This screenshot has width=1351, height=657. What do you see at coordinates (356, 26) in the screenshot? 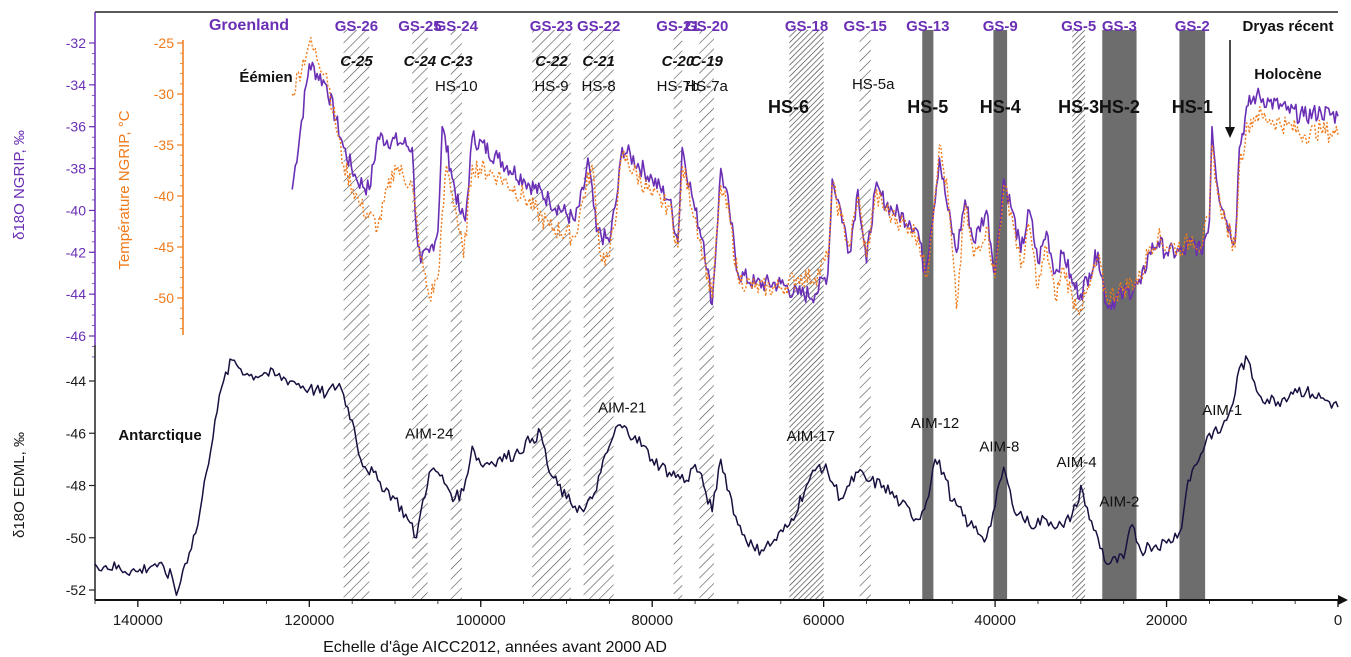
I see `gs-label: GS-26` at bounding box center [356, 26].